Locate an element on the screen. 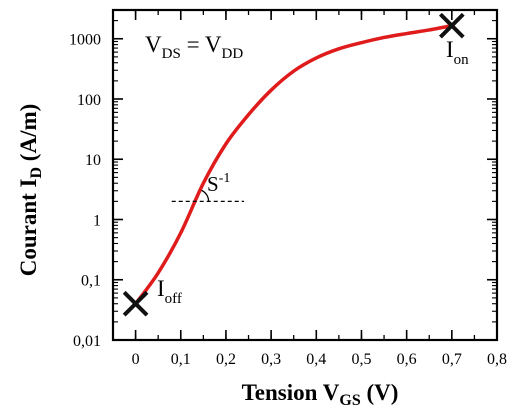 The width and height of the screenshot is (524, 414). y-tick-label: 100 is located at coordinates (89, 100).